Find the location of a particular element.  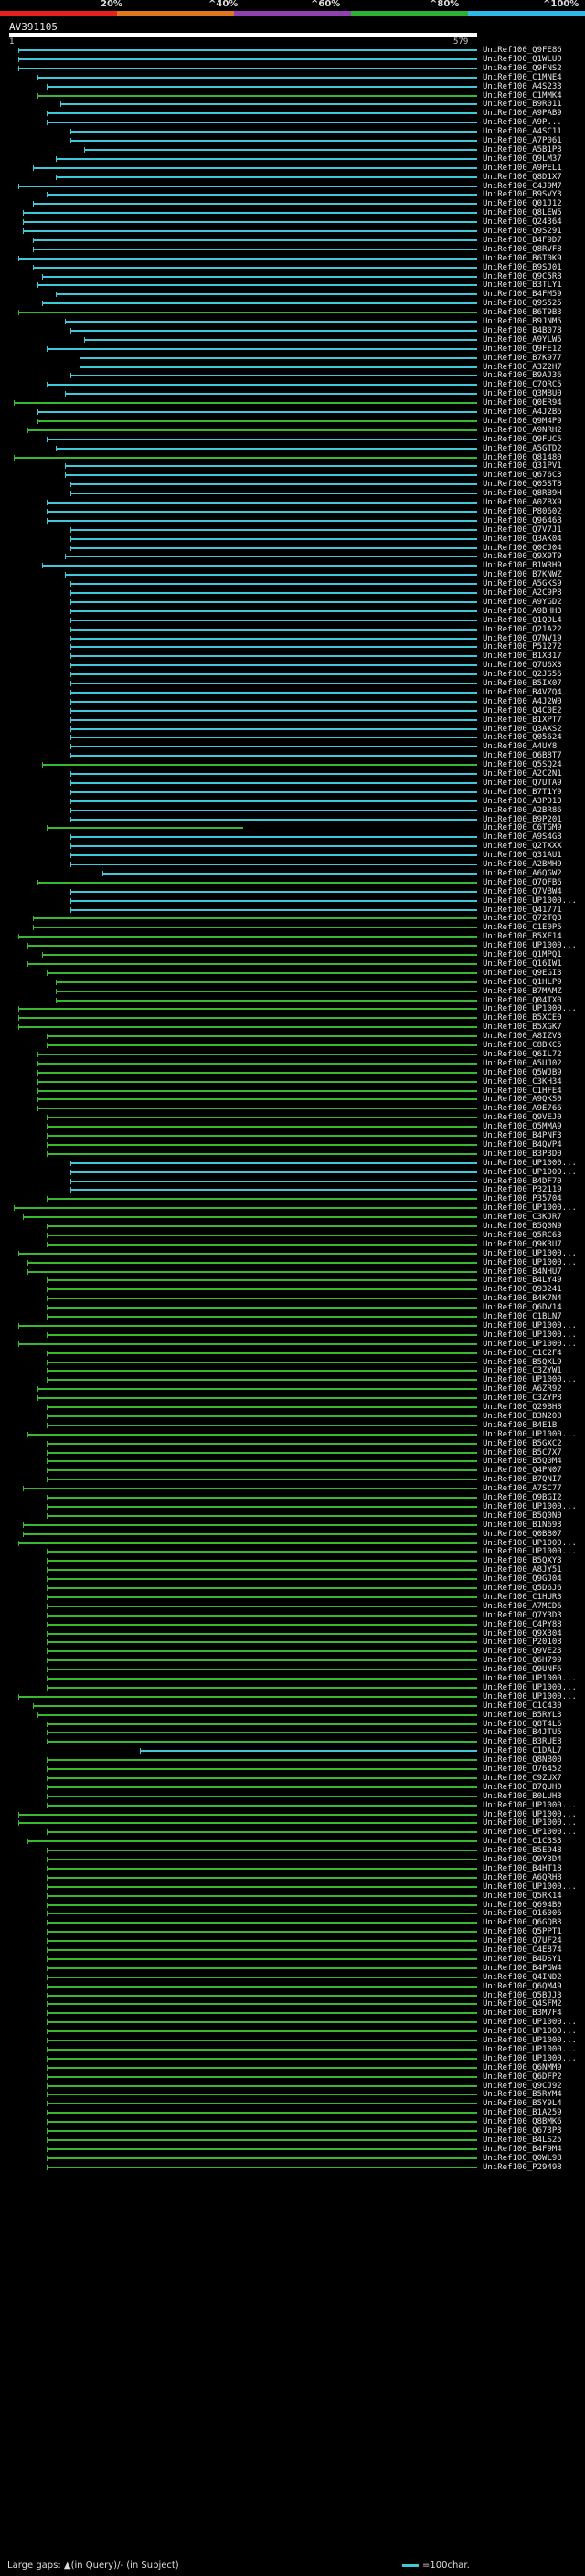

hit-row: UniRef100_B5GXC2 is located at coordinates (293, 1443).